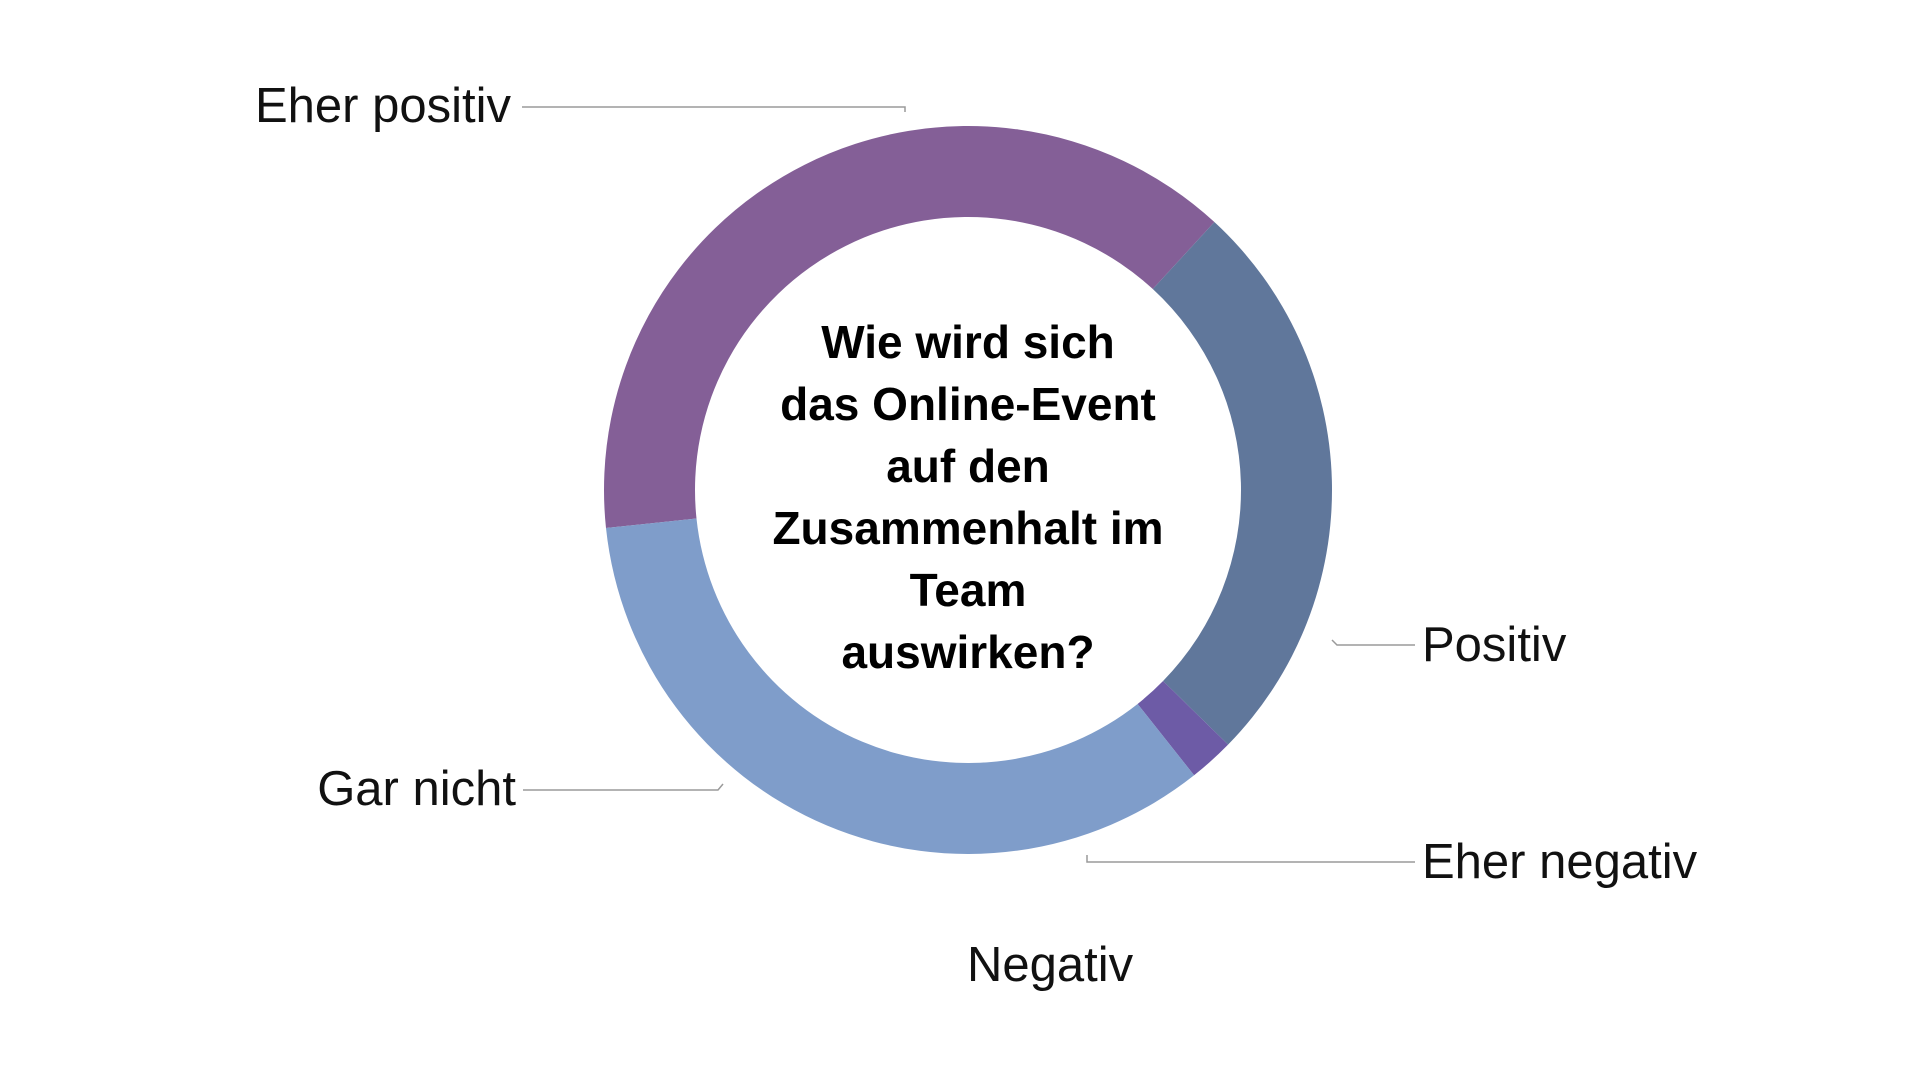  I want to click on slice-gar-nicht, so click(900, 686).